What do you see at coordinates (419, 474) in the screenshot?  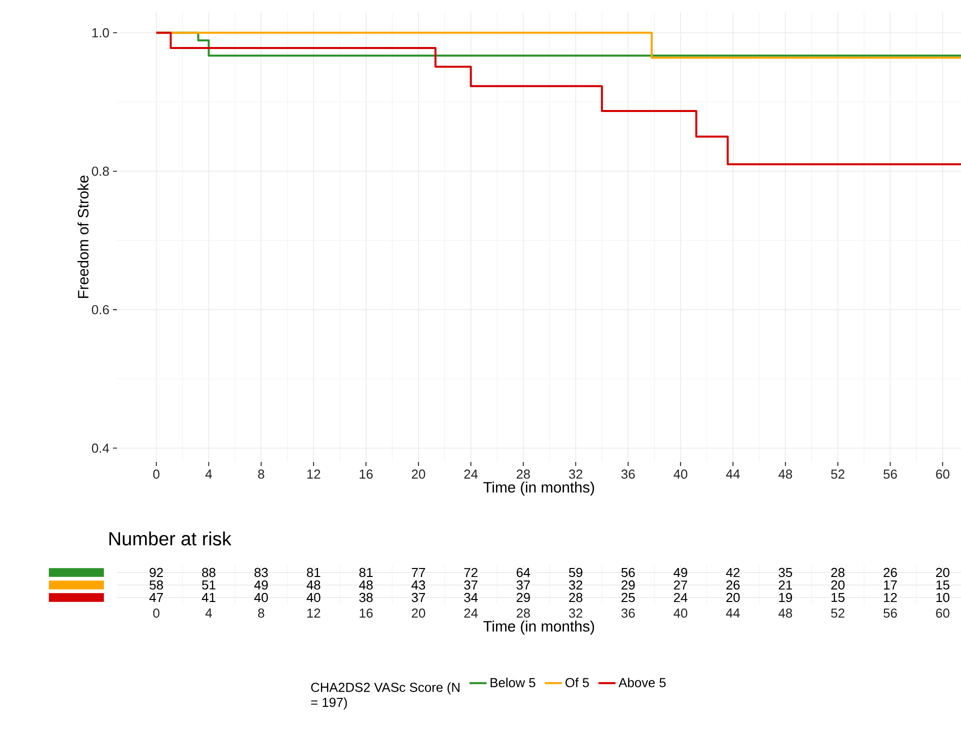 I see `x-tick-label: 20` at bounding box center [419, 474].